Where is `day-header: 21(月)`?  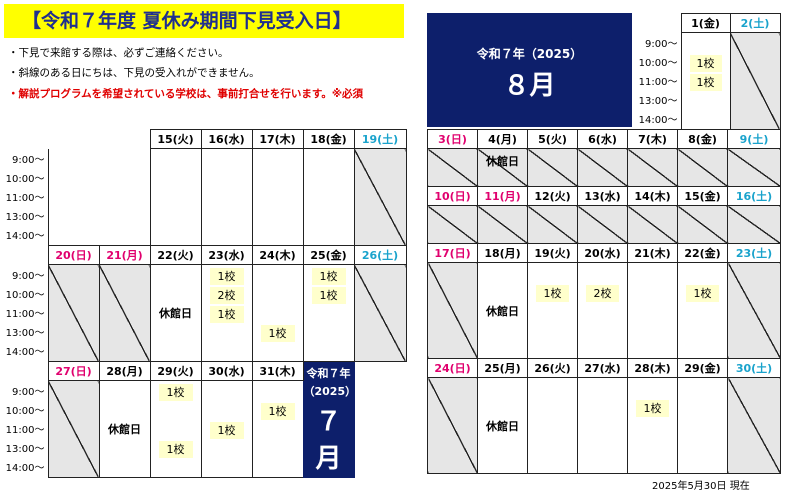 day-header: 21(月) is located at coordinates (124, 255).